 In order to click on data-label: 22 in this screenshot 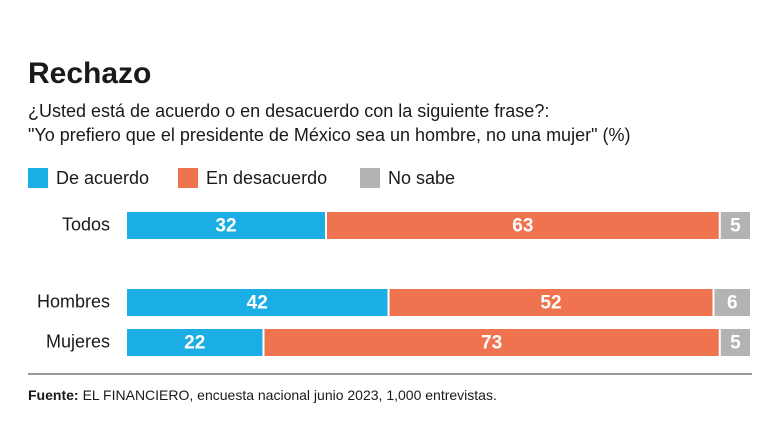, I will do `click(194, 343)`.